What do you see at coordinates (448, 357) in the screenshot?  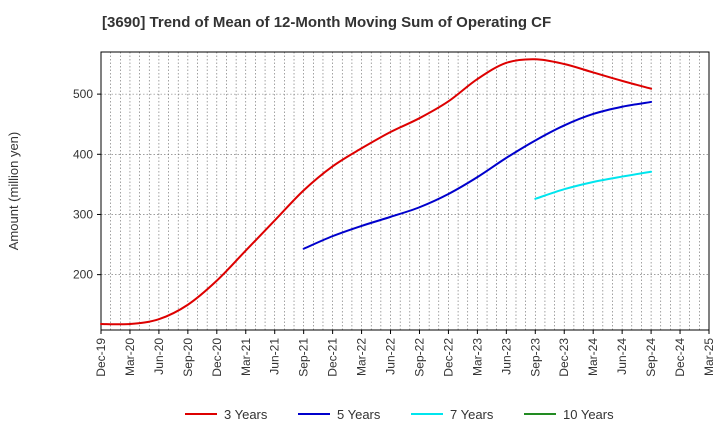 I see `x-tick-label: Dec-22` at bounding box center [448, 357].